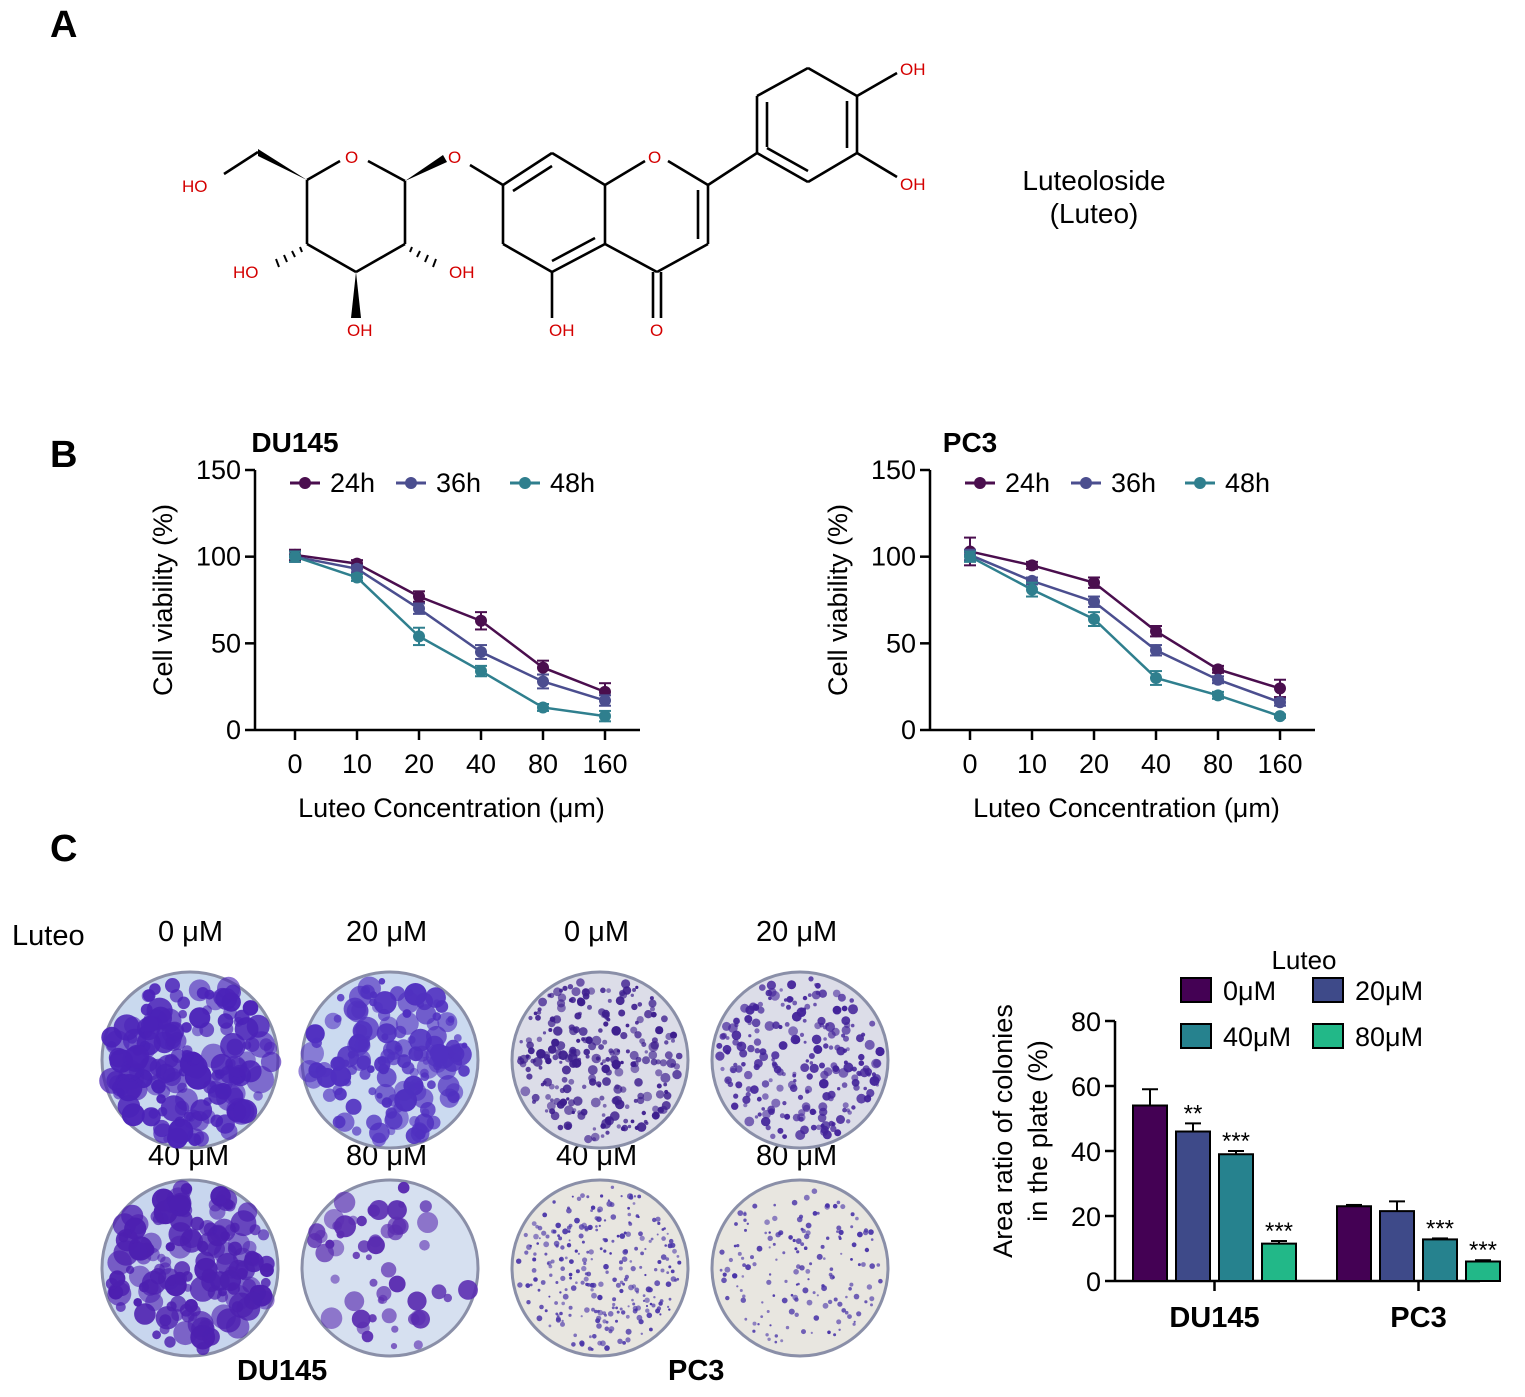 Image resolution: width=1525 pixels, height=1397 pixels. What do you see at coordinates (1086, 1022) in the screenshot?
I see `y-tick-label: 80` at bounding box center [1086, 1022].